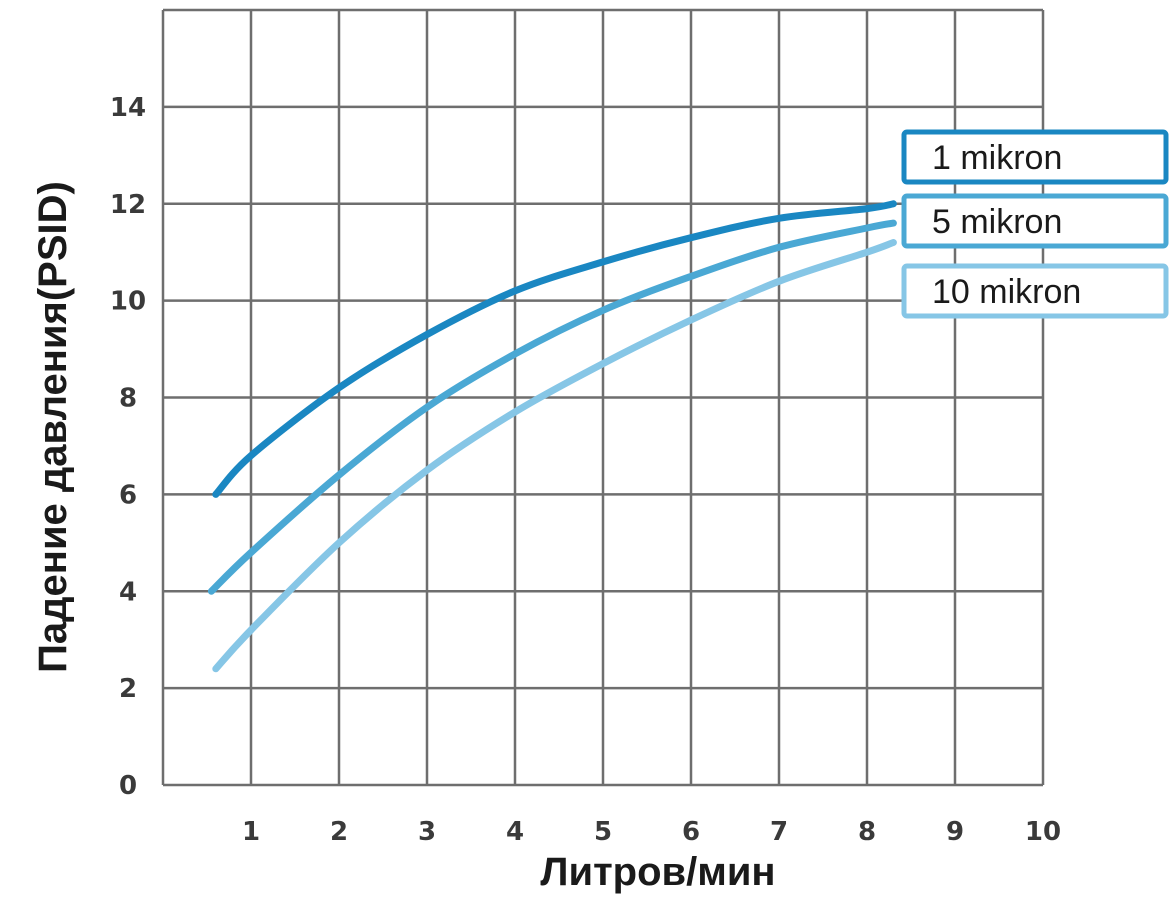 The height and width of the screenshot is (904, 1173). I want to click on legend: 1 mikron 5 mikron 10 mikron, so click(1035, 224).